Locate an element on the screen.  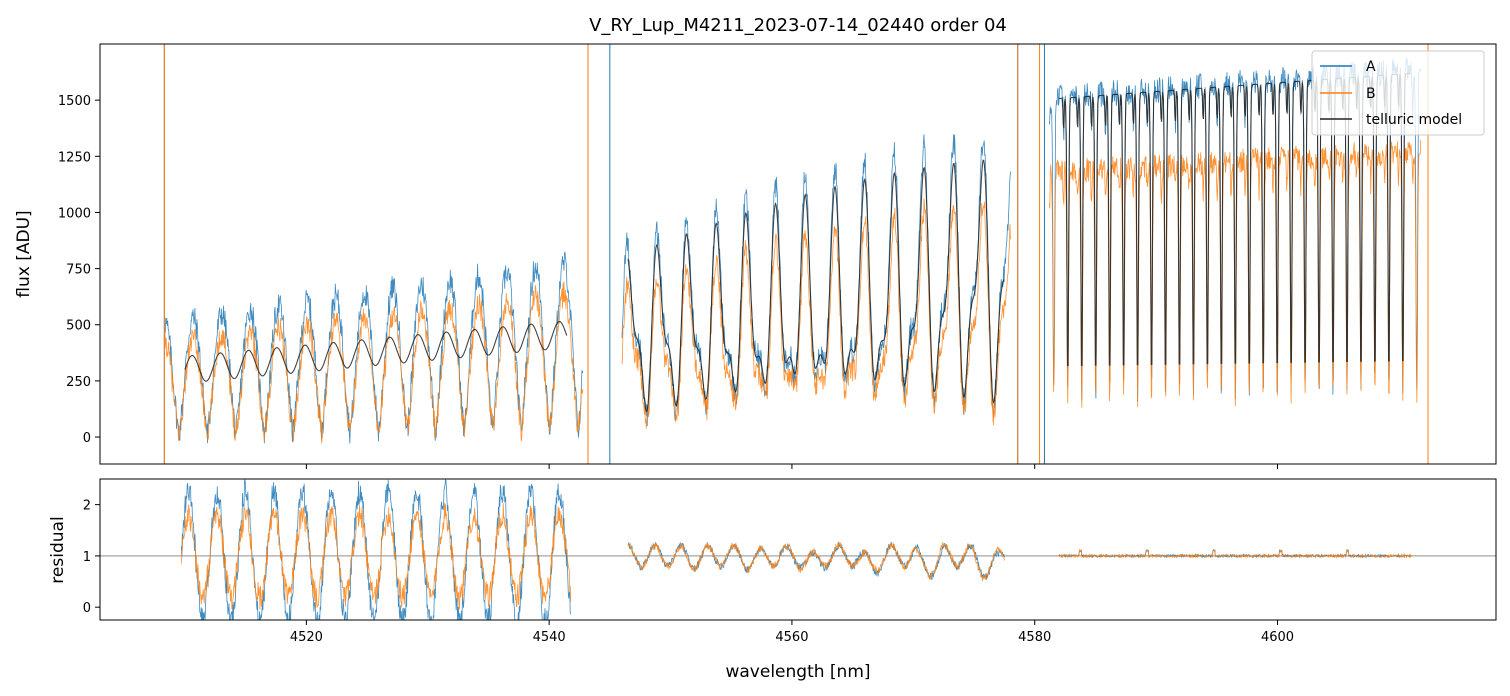
y-tick-label: 500 is located at coordinates (78, 326).